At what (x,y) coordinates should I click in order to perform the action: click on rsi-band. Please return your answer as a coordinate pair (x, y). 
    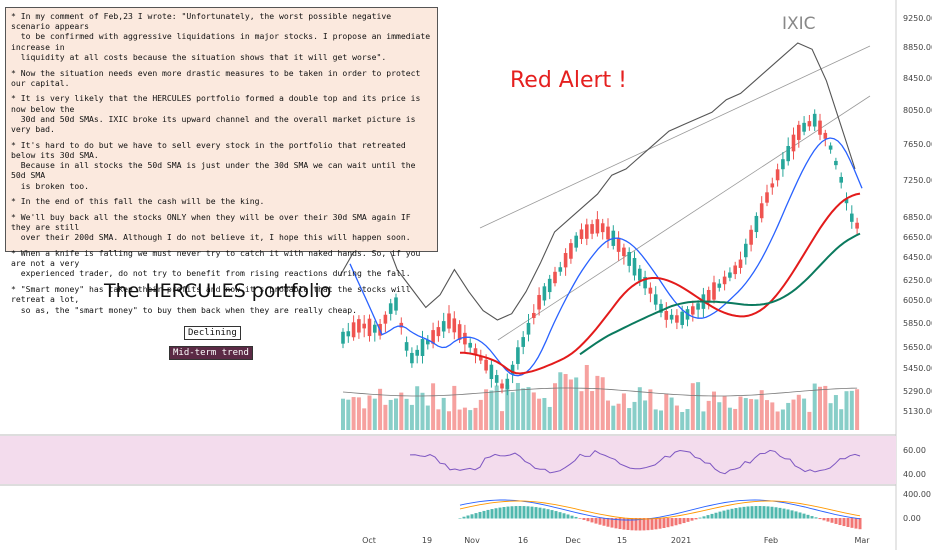
    Looking at the image, I should click on (448, 460).